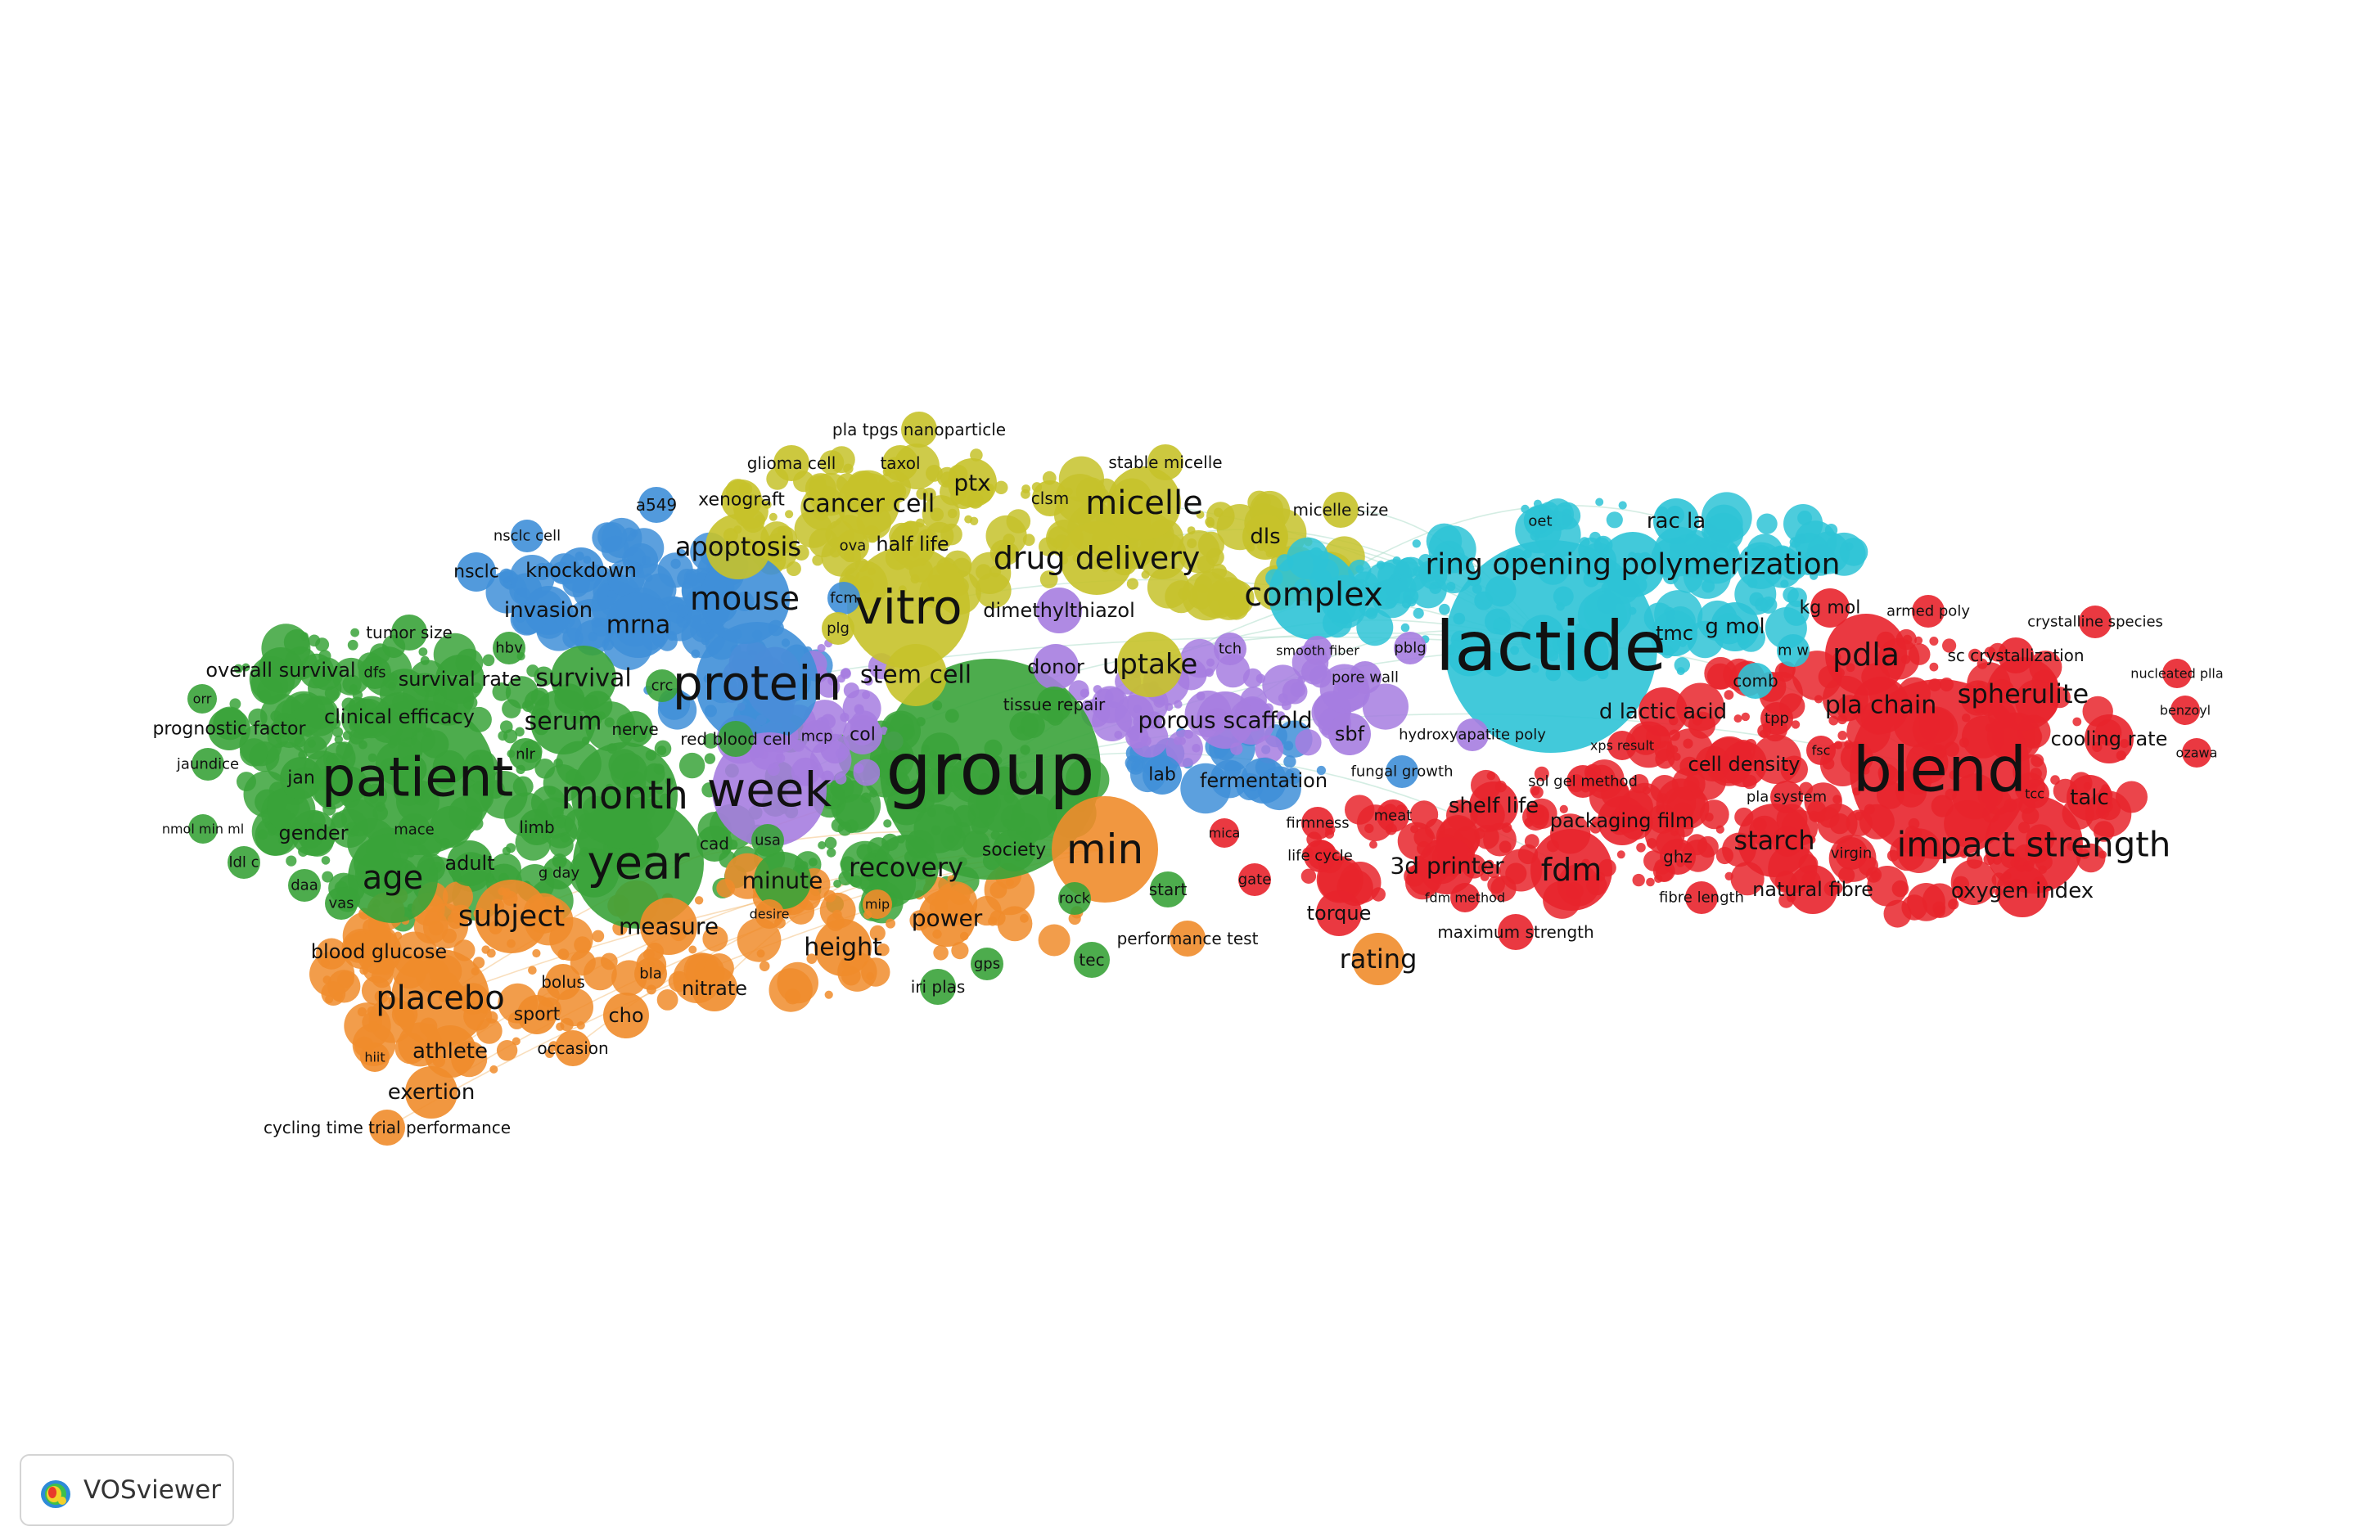  What do you see at coordinates (1794, 650) in the screenshot?
I see `term-bubble-m-w` at bounding box center [1794, 650].